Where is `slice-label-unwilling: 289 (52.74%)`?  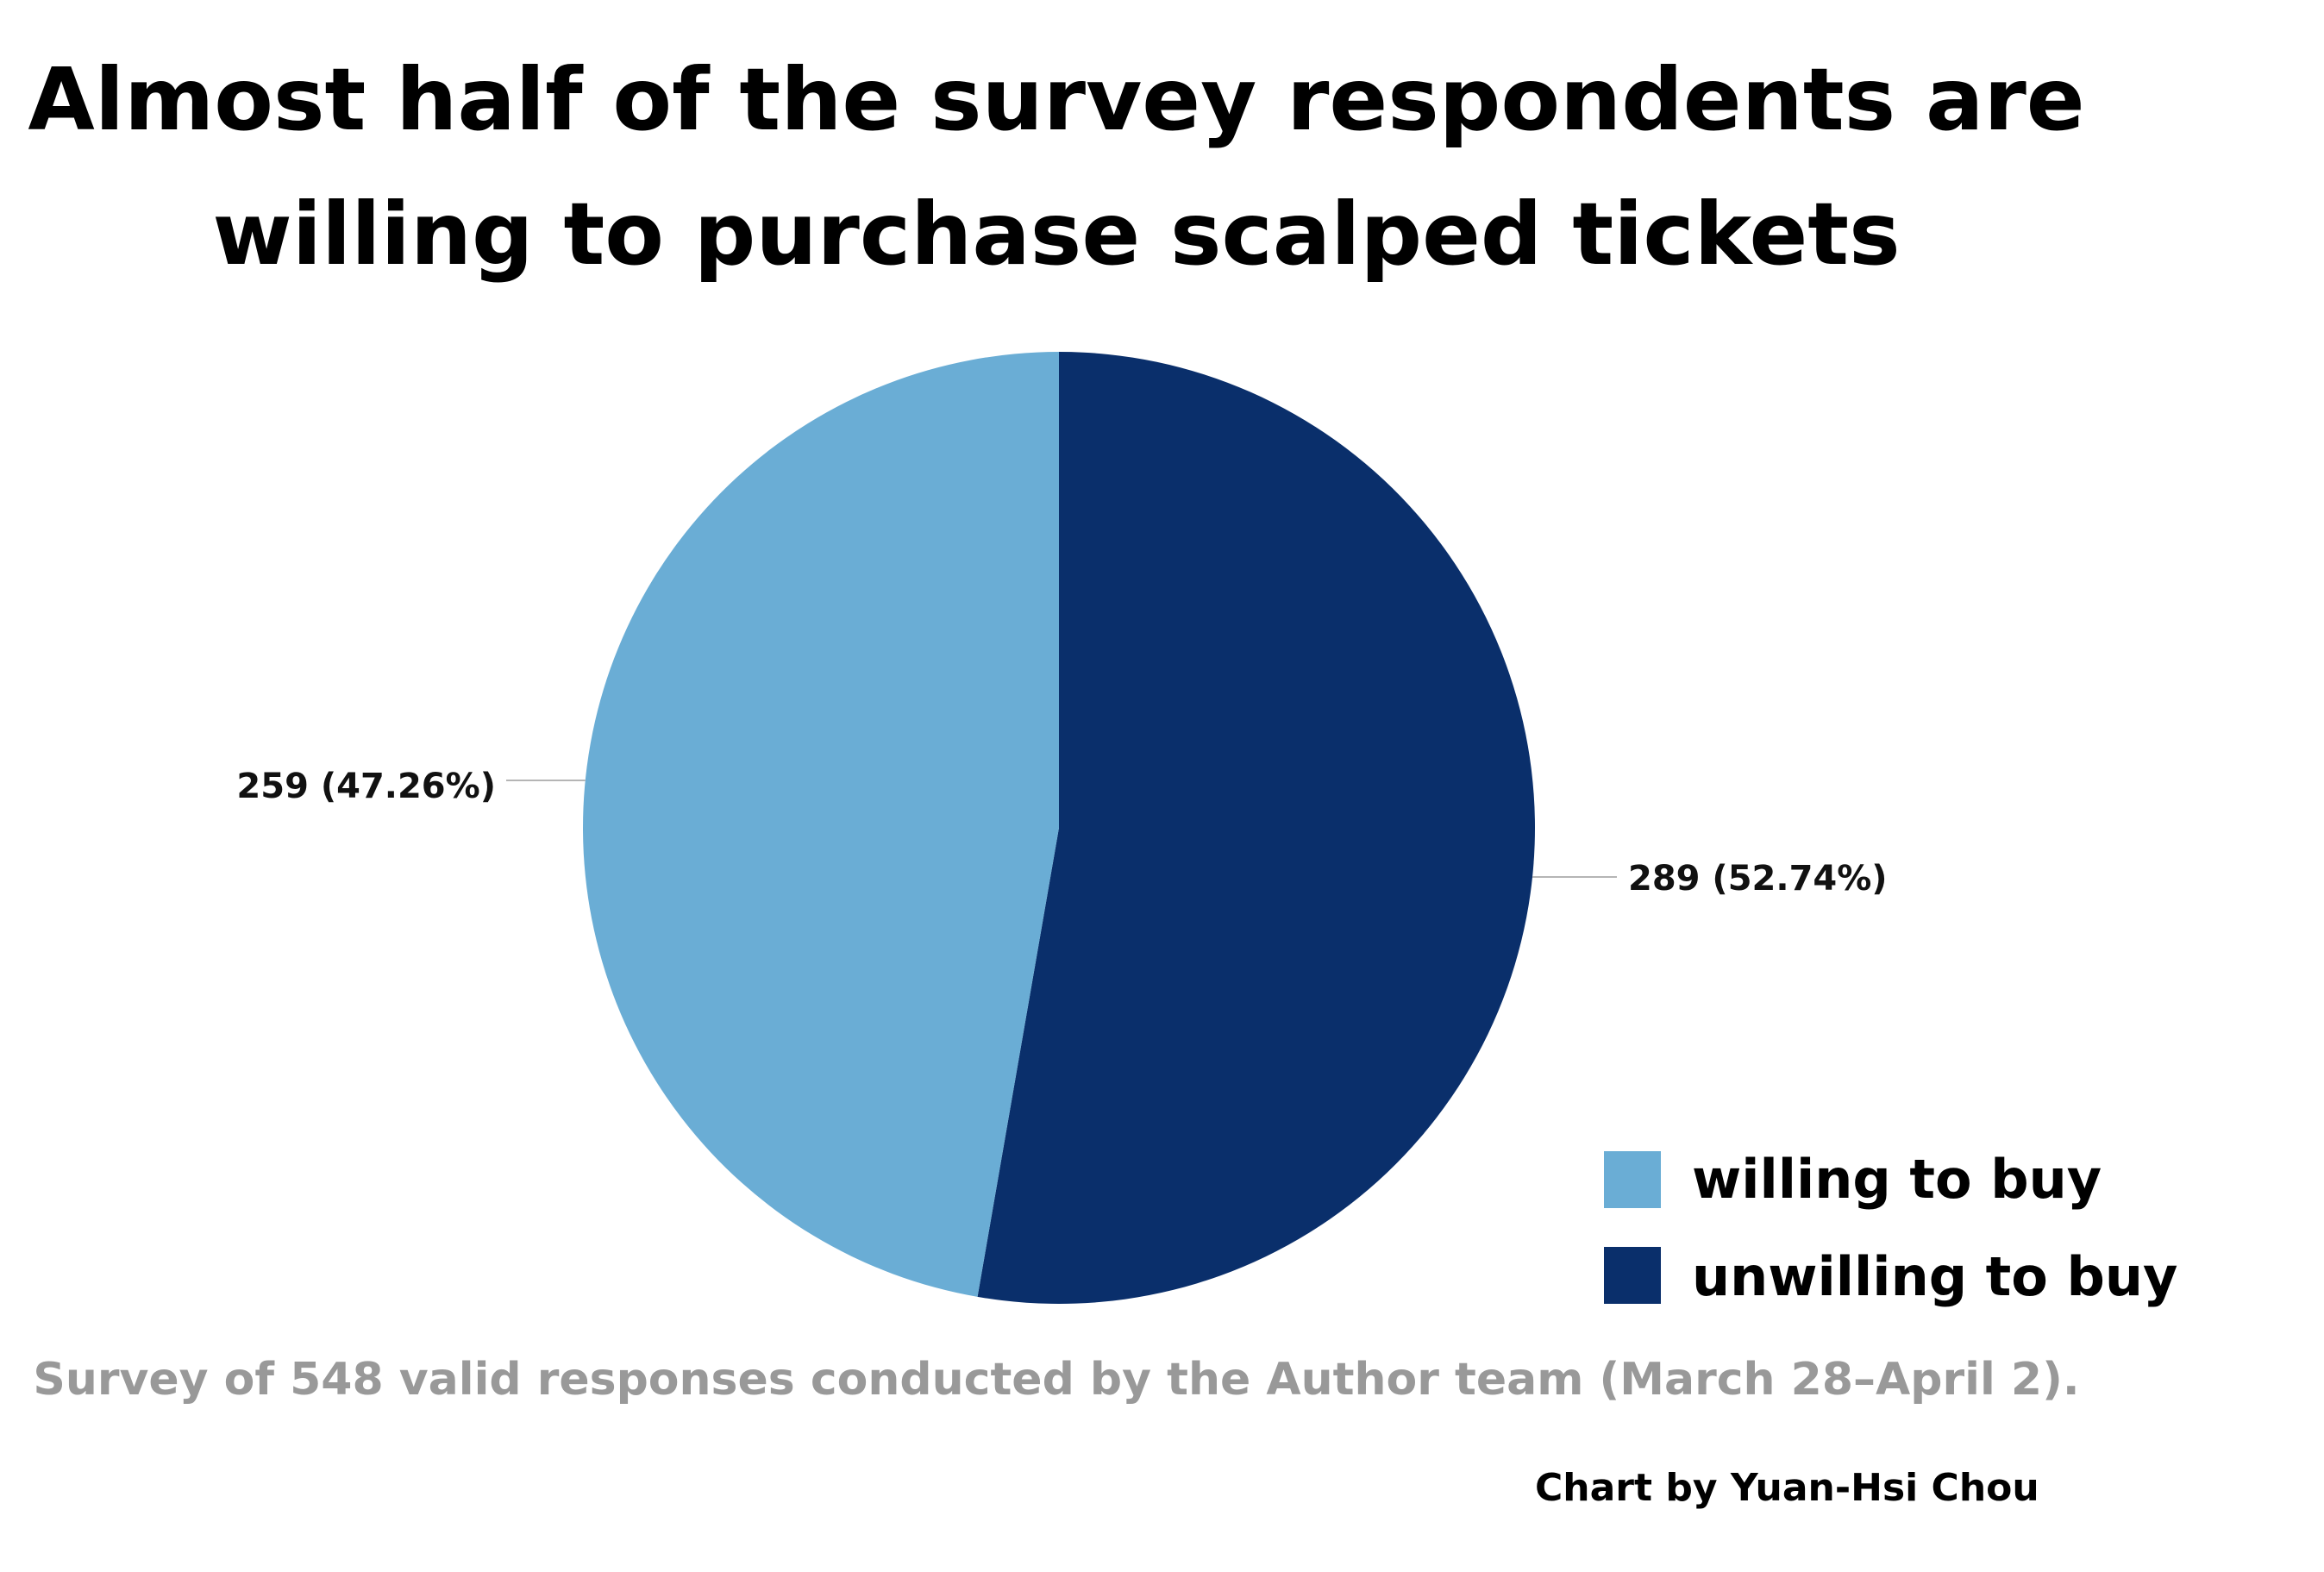 slice-label-unwilling: 289 (52.74%) is located at coordinates (1758, 879).